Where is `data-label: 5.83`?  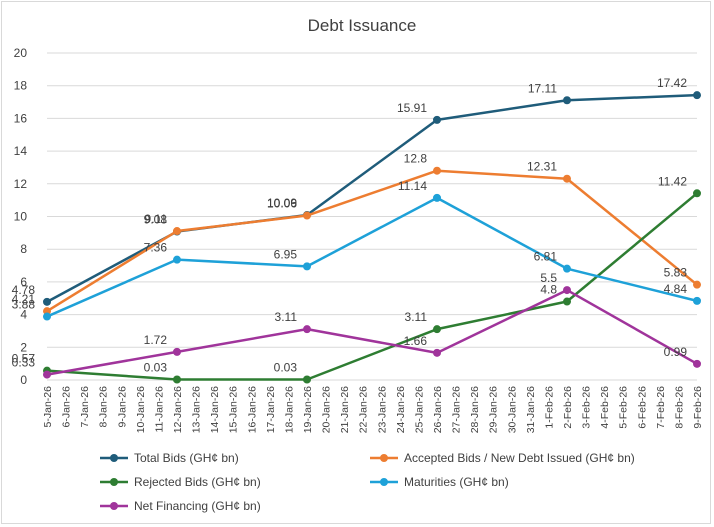 data-label: 5.83 is located at coordinates (676, 273).